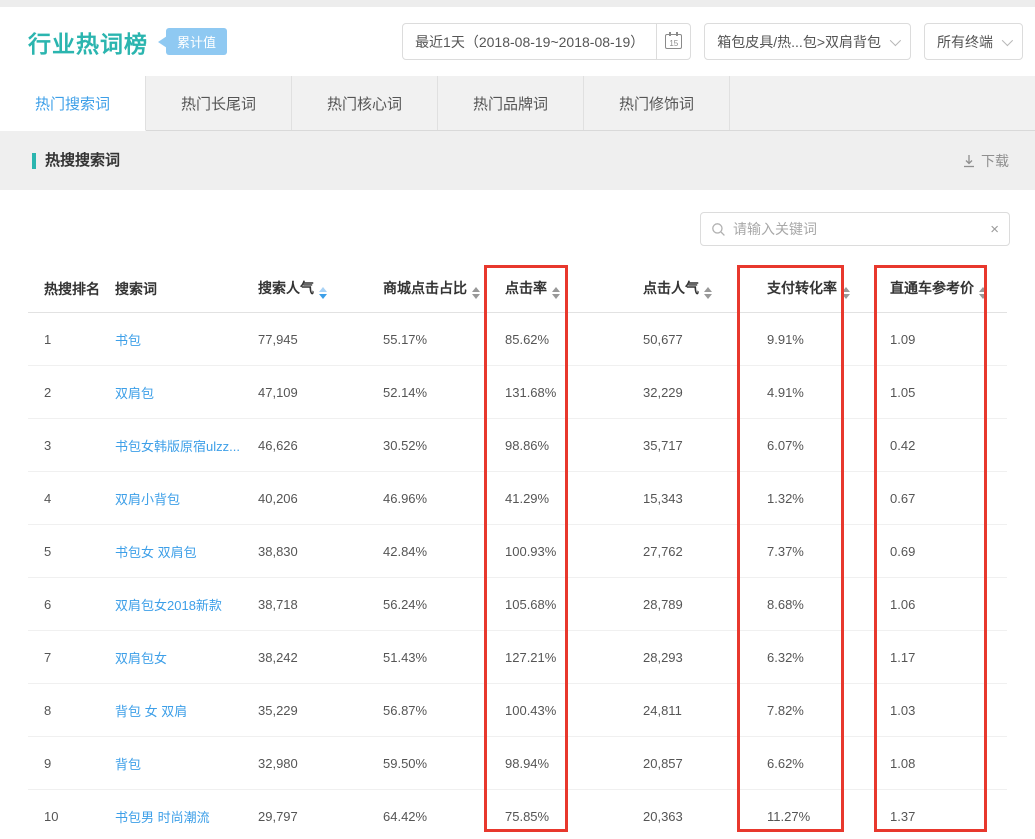  Describe the element at coordinates (530, 41) in the screenshot. I see `date-range-label: 最近1天（2018-08-19~2018-08-19）` at that location.